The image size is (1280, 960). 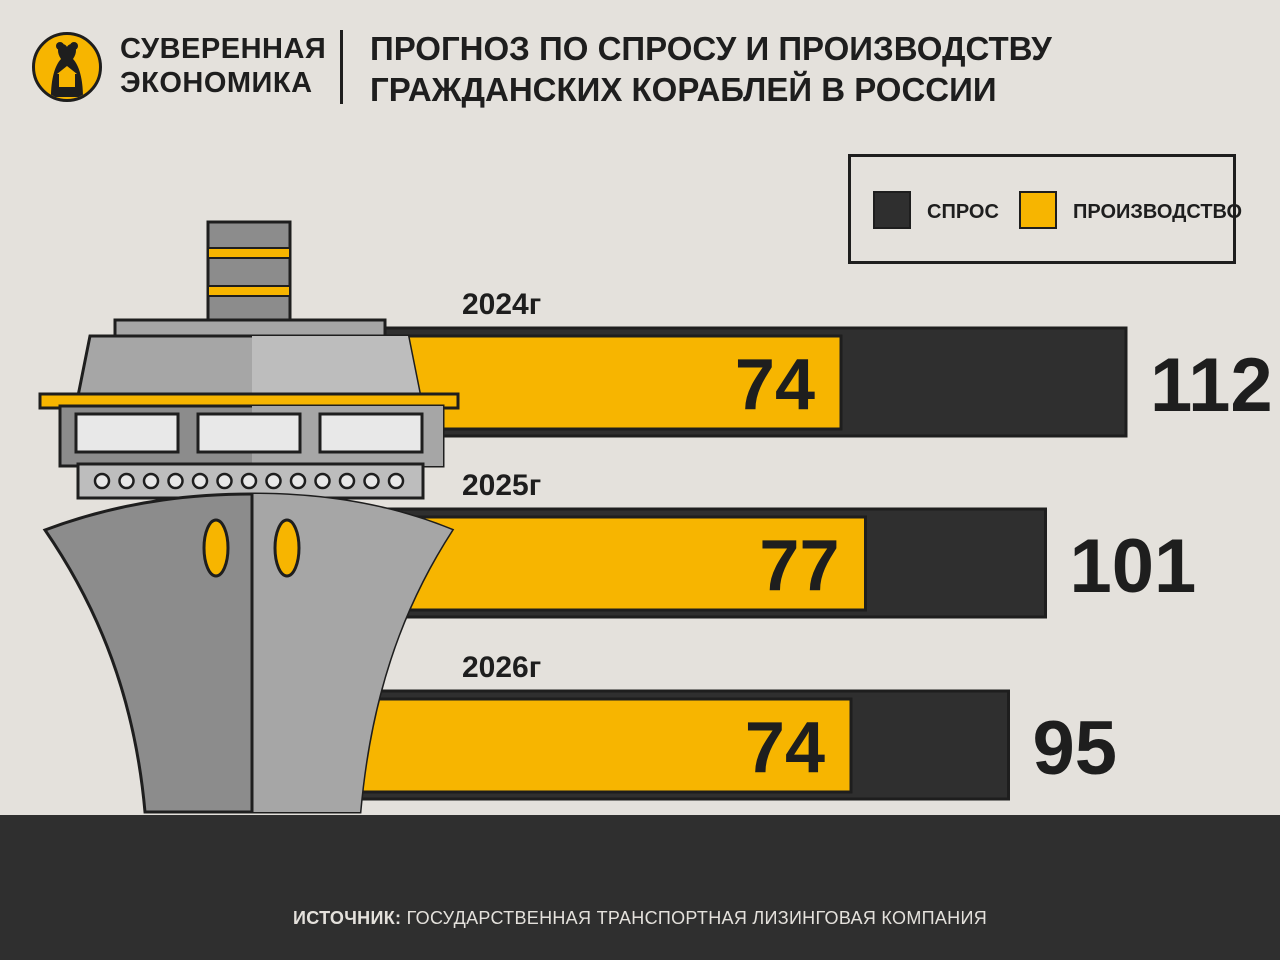 I want to click on portholes, so click(x=249, y=481).